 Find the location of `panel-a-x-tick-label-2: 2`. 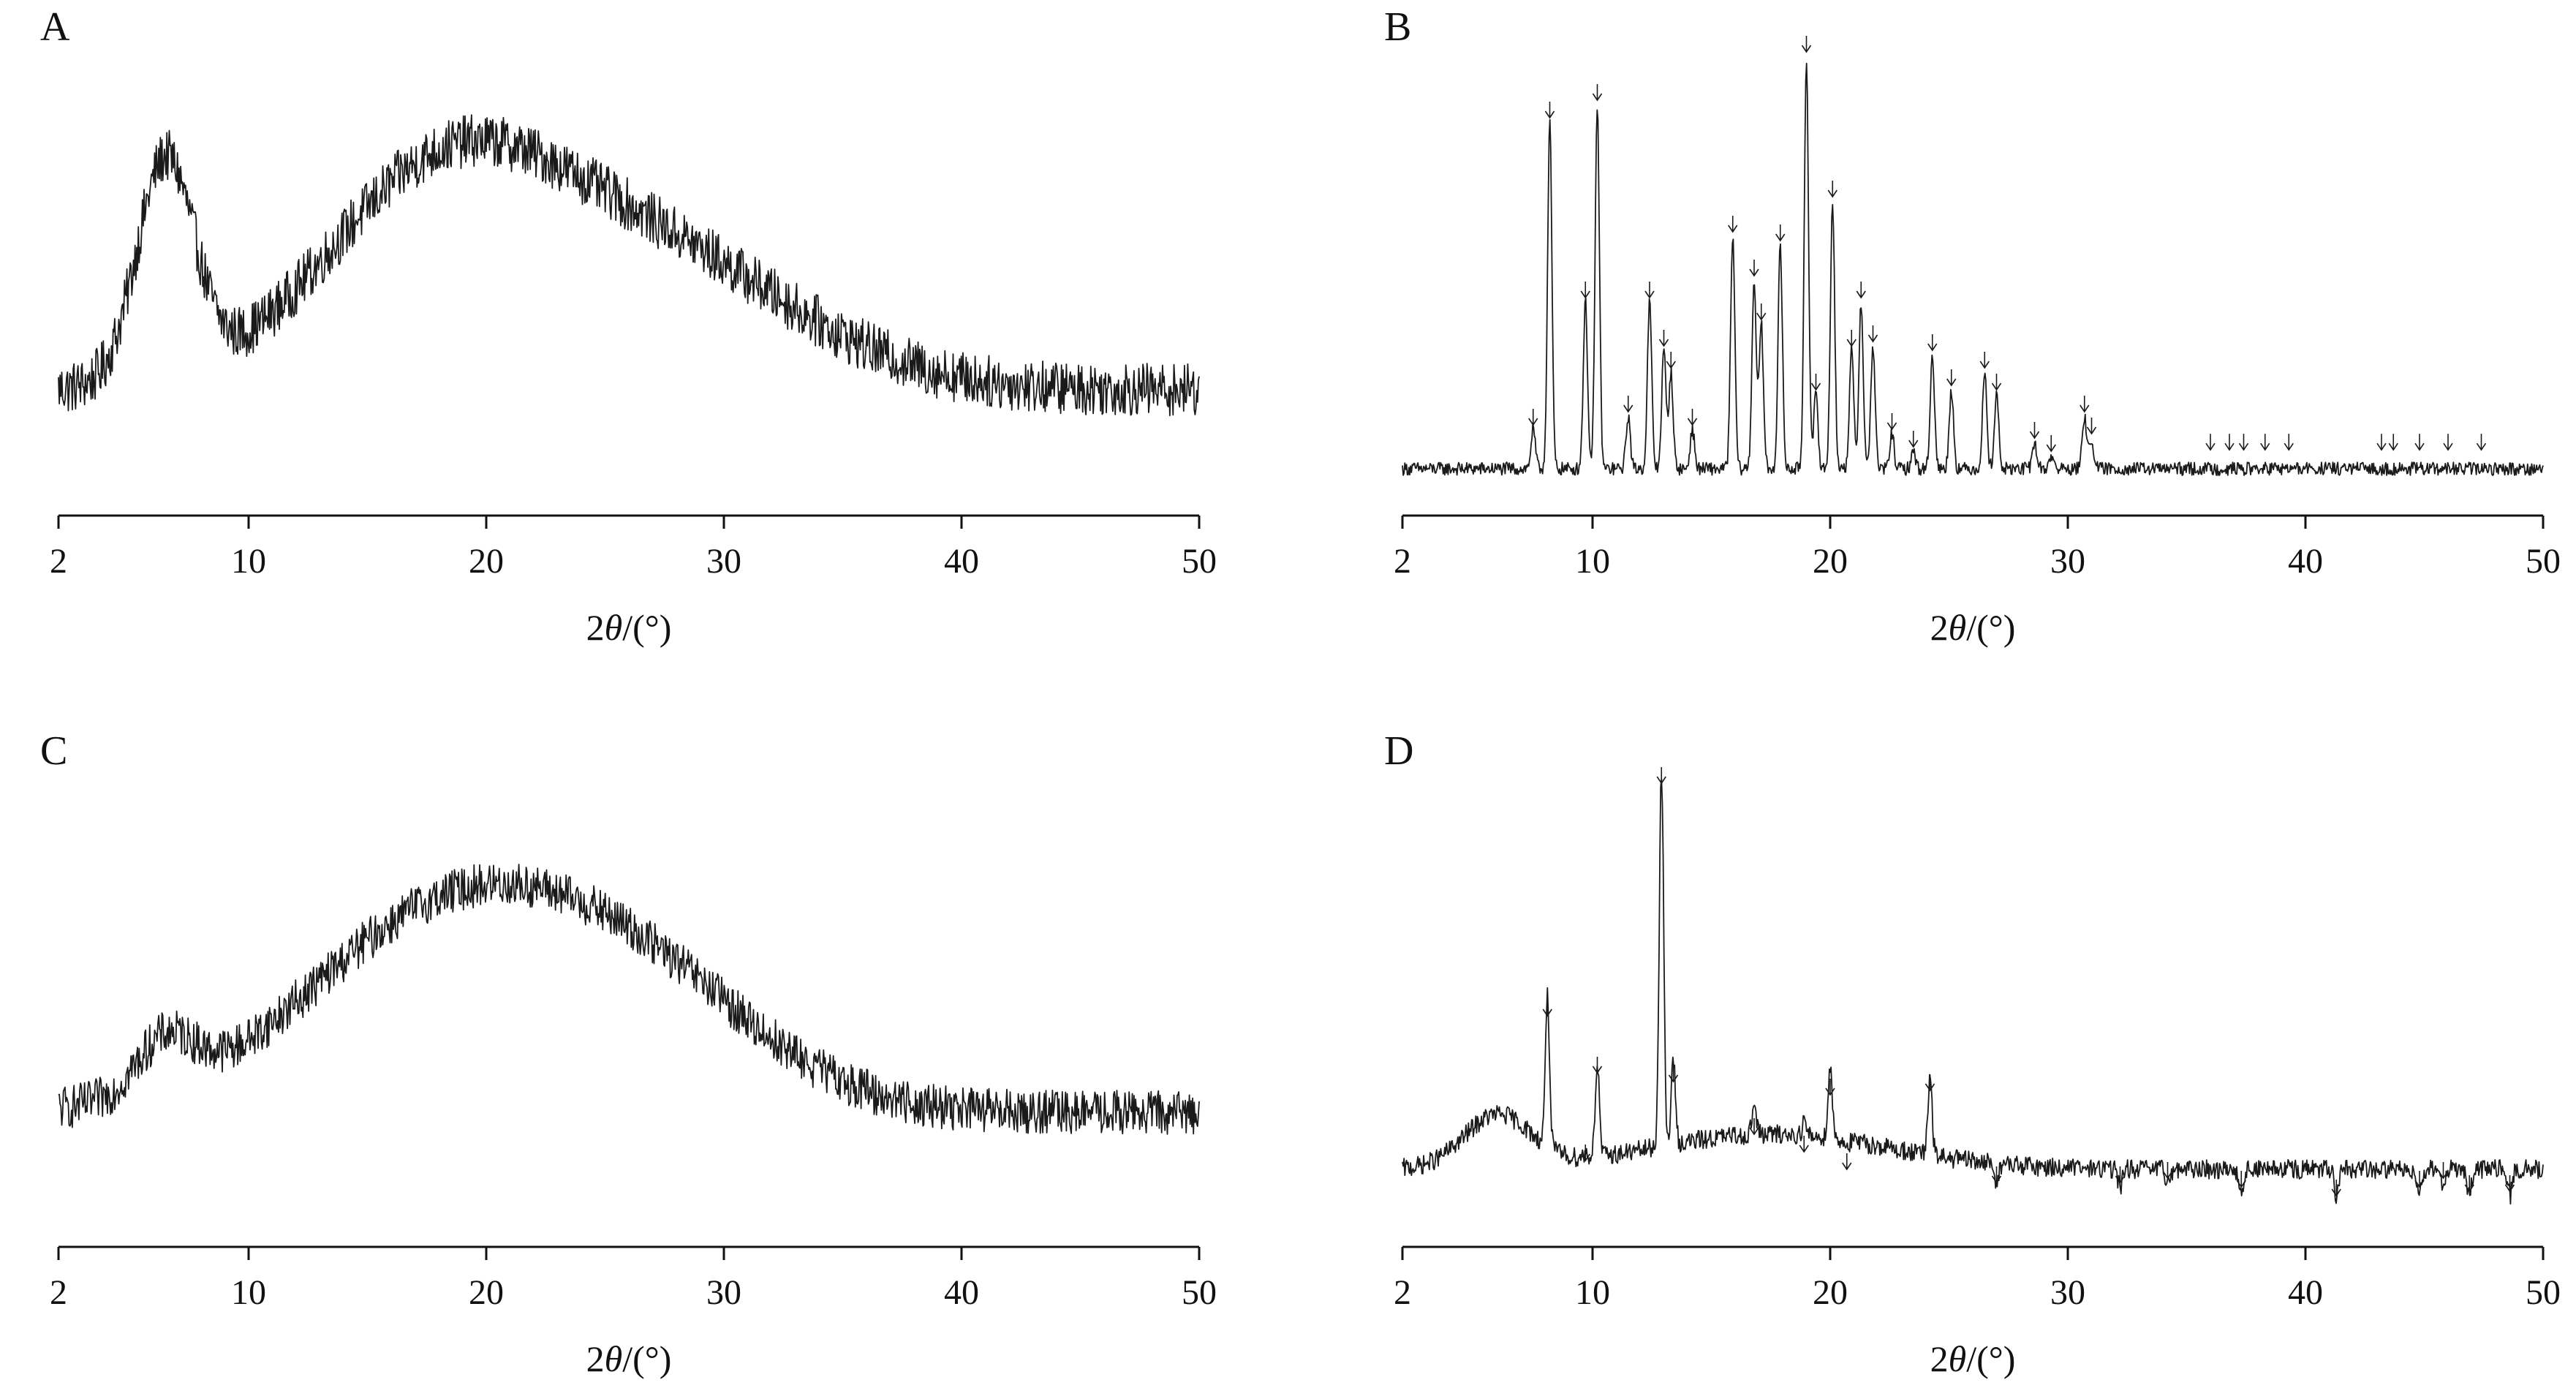

panel-a-x-tick-label-2: 2 is located at coordinates (58, 561).